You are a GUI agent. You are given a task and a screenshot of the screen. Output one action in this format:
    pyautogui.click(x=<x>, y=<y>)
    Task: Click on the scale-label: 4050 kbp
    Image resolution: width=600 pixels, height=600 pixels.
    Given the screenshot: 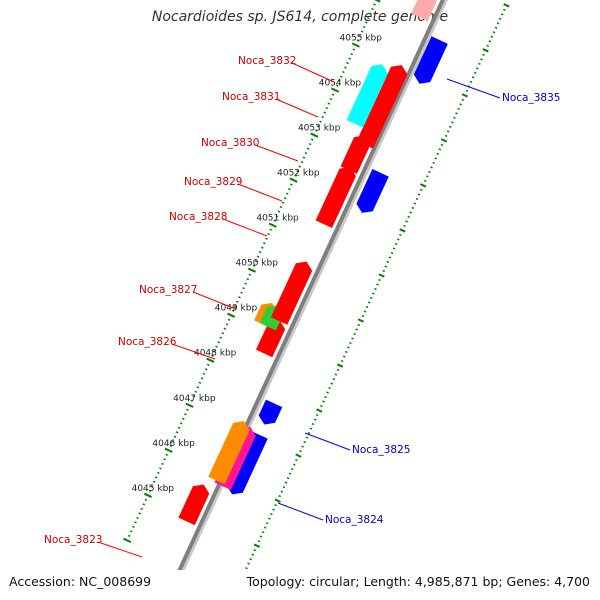 What is the action you would take?
    pyautogui.click(x=257, y=264)
    